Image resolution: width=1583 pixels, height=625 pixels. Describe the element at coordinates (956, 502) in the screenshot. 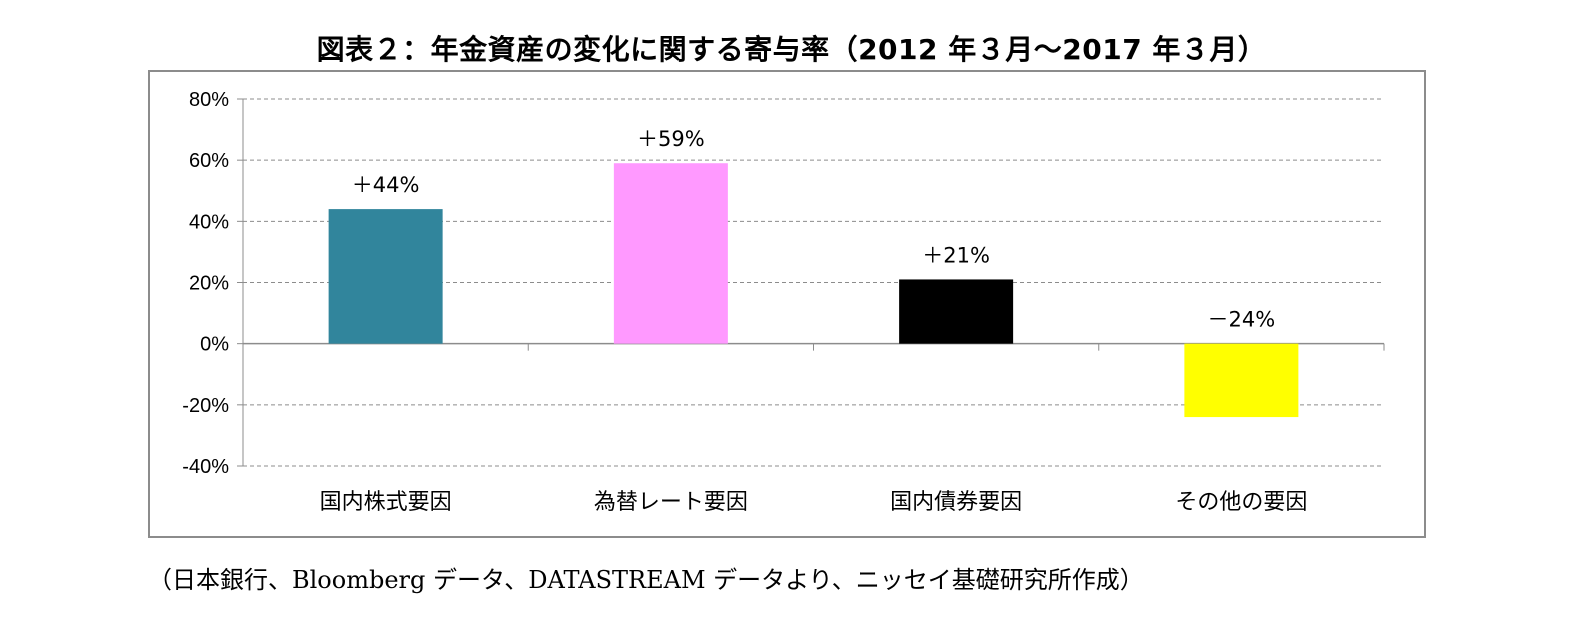

I see `category-label: 国内債券要因` at that location.